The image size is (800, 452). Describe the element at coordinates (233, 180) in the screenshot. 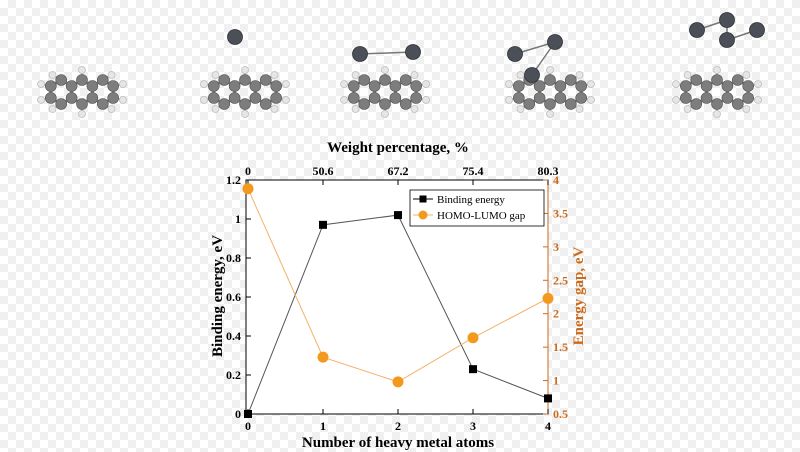

I see `left-tick-label: 1.2` at that location.